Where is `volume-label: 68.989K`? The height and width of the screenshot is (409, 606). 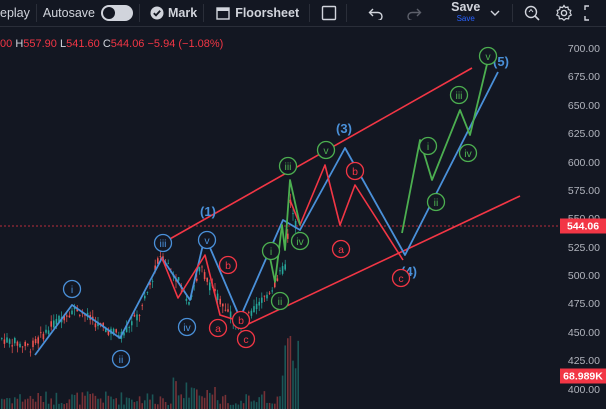 volume-label: 68.989K is located at coordinates (583, 376).